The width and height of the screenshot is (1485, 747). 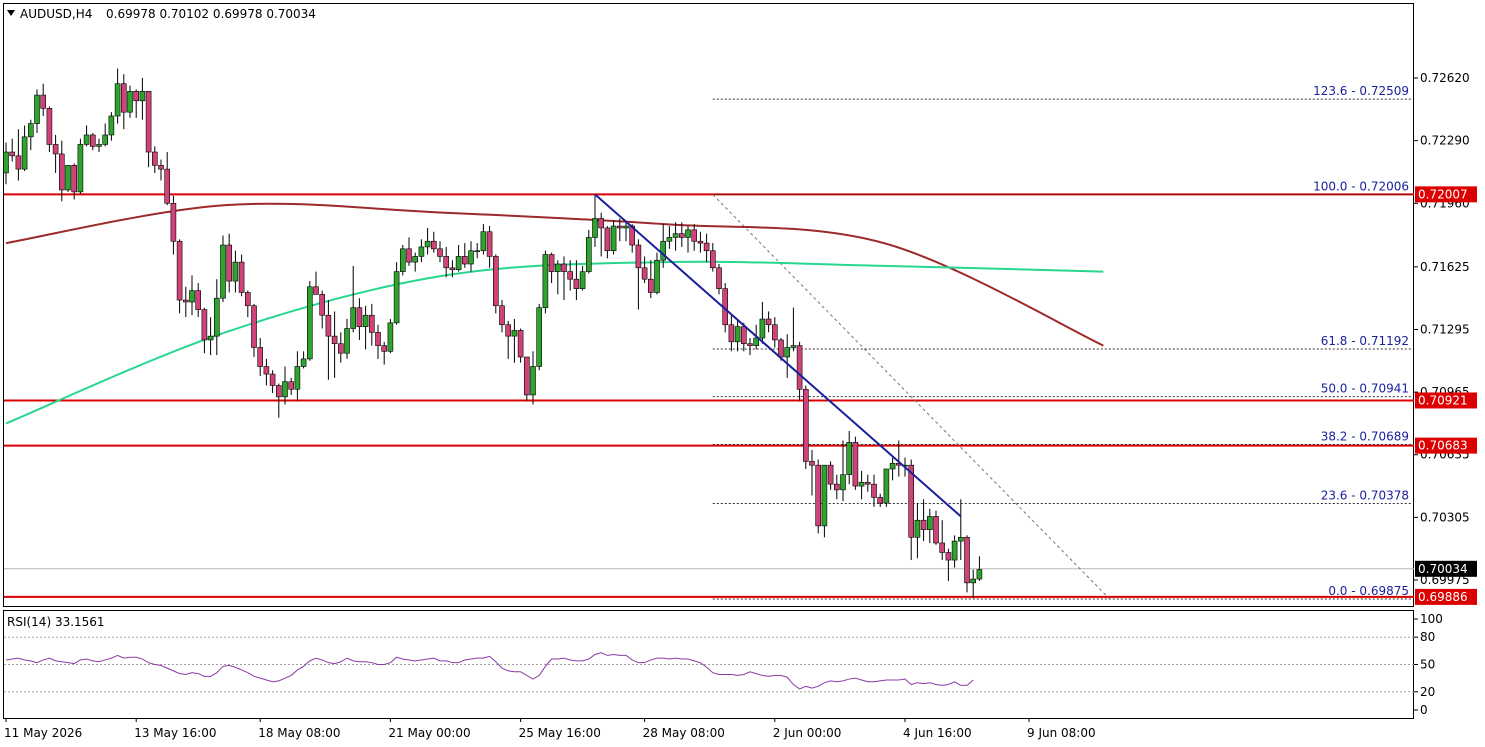 I want to click on rsi-line, so click(x=489, y=671).